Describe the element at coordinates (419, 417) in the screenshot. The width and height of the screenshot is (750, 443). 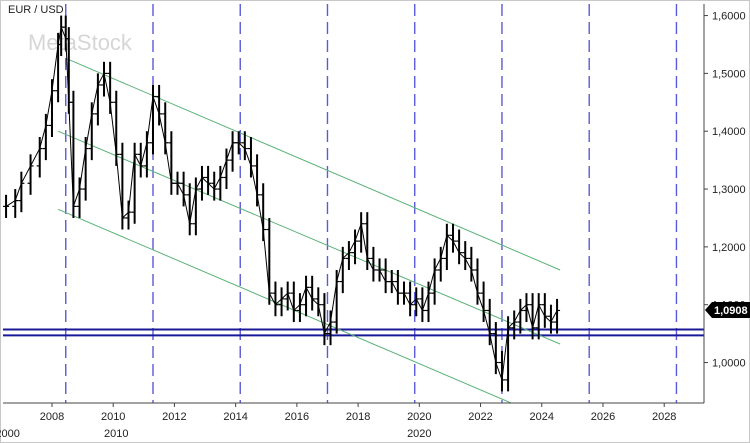
I see `x-tick-label: 2020` at that location.